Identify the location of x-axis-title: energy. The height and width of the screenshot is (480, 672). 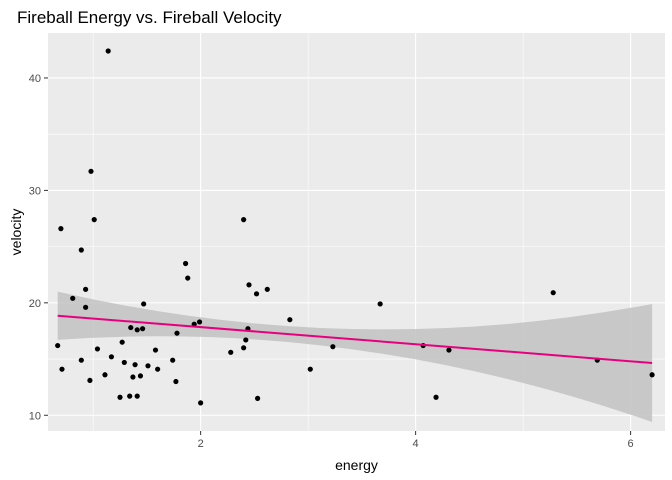
(356, 465).